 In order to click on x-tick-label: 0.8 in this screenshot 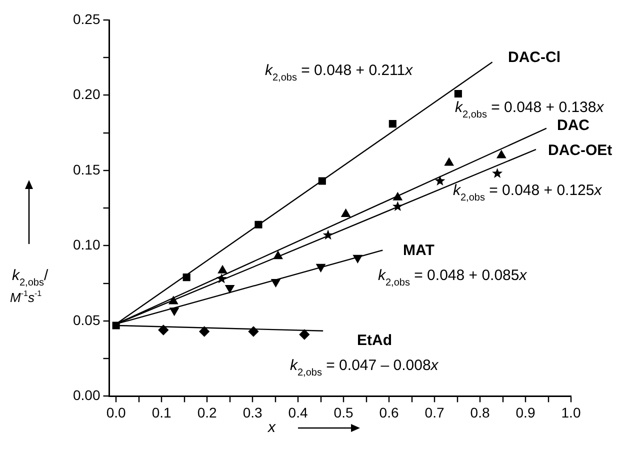, I will do `click(480, 412)`.